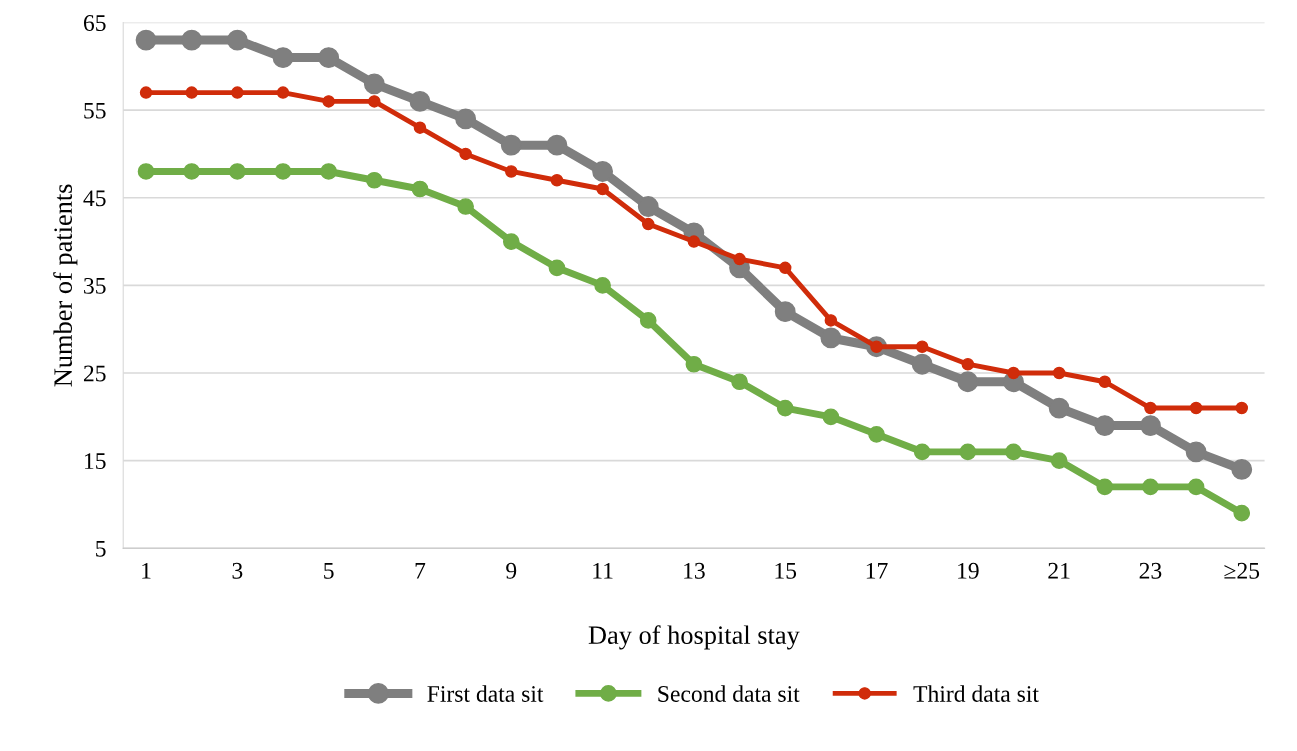  What do you see at coordinates (786, 570) in the screenshot?
I see `x-tick-label: 15` at bounding box center [786, 570].